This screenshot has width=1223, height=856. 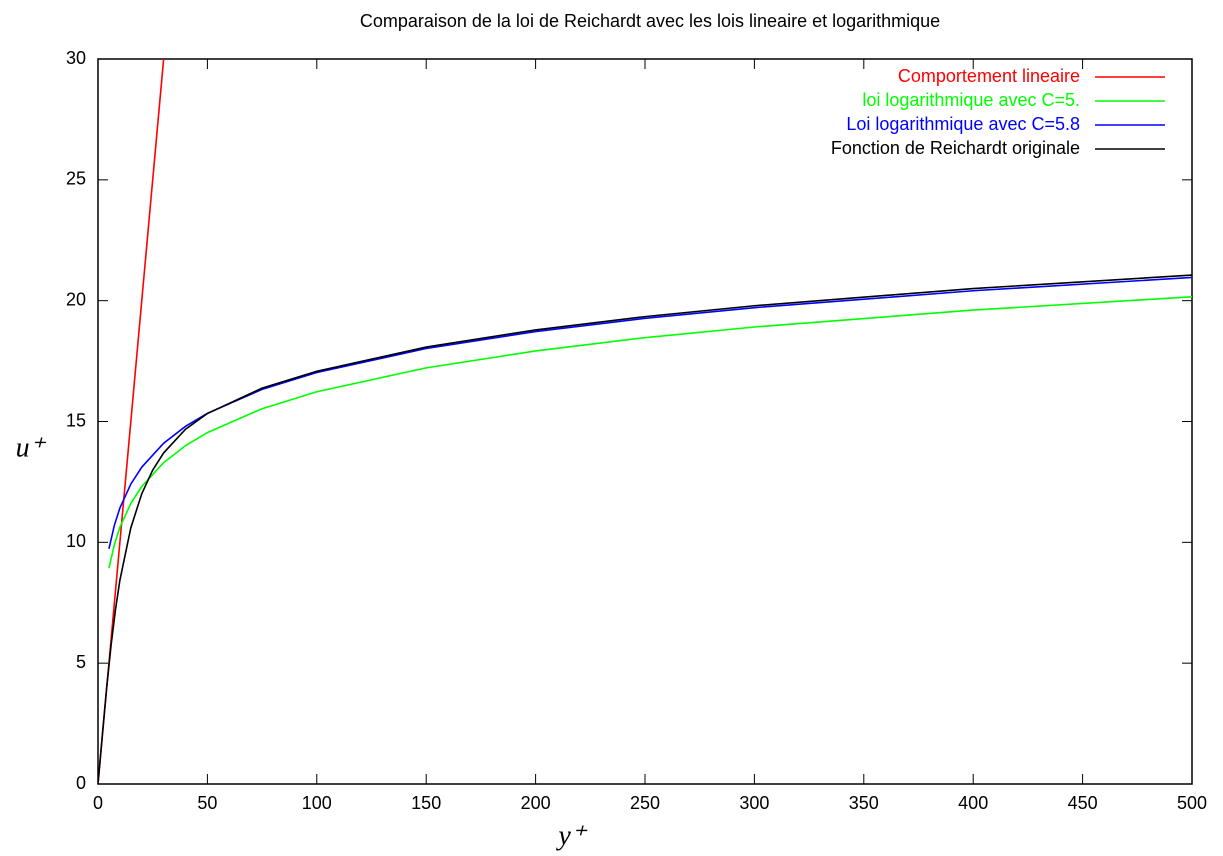 What do you see at coordinates (571, 835) in the screenshot?
I see `x-axis-label: y⁺` at bounding box center [571, 835].